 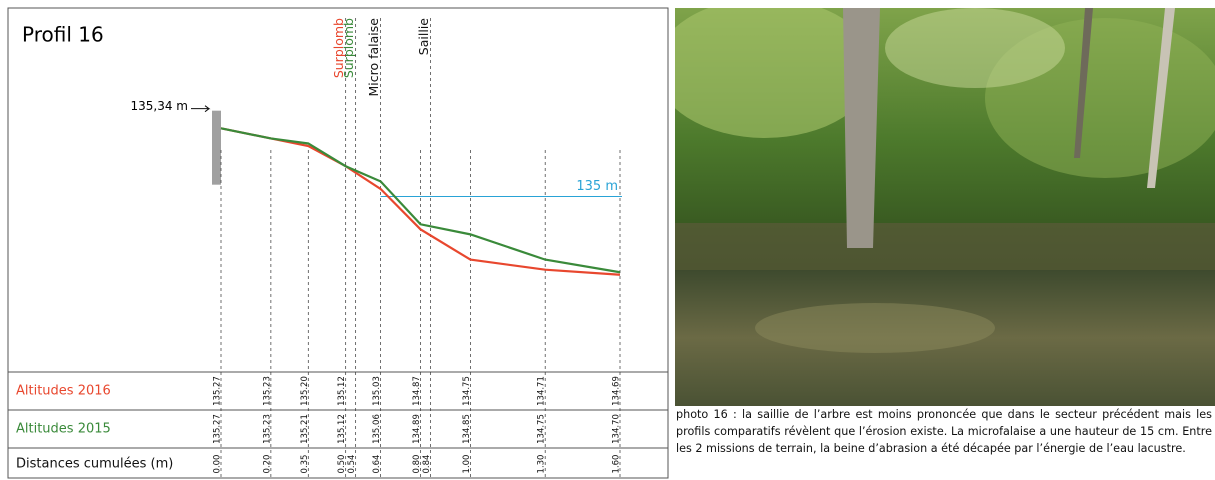 I want to click on level-label: 135 m, so click(x=597, y=186).